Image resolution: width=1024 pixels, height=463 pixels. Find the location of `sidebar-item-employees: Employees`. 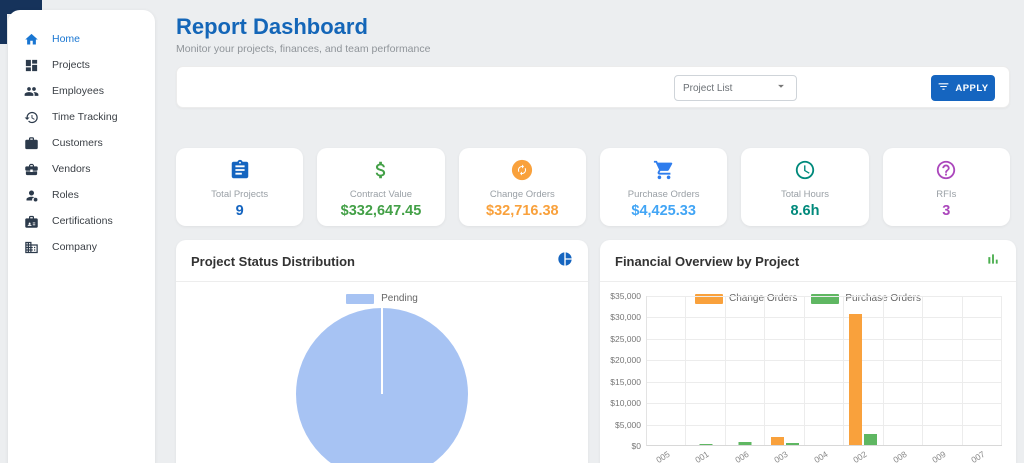

sidebar-item-employees: Employees is located at coordinates (81, 91).